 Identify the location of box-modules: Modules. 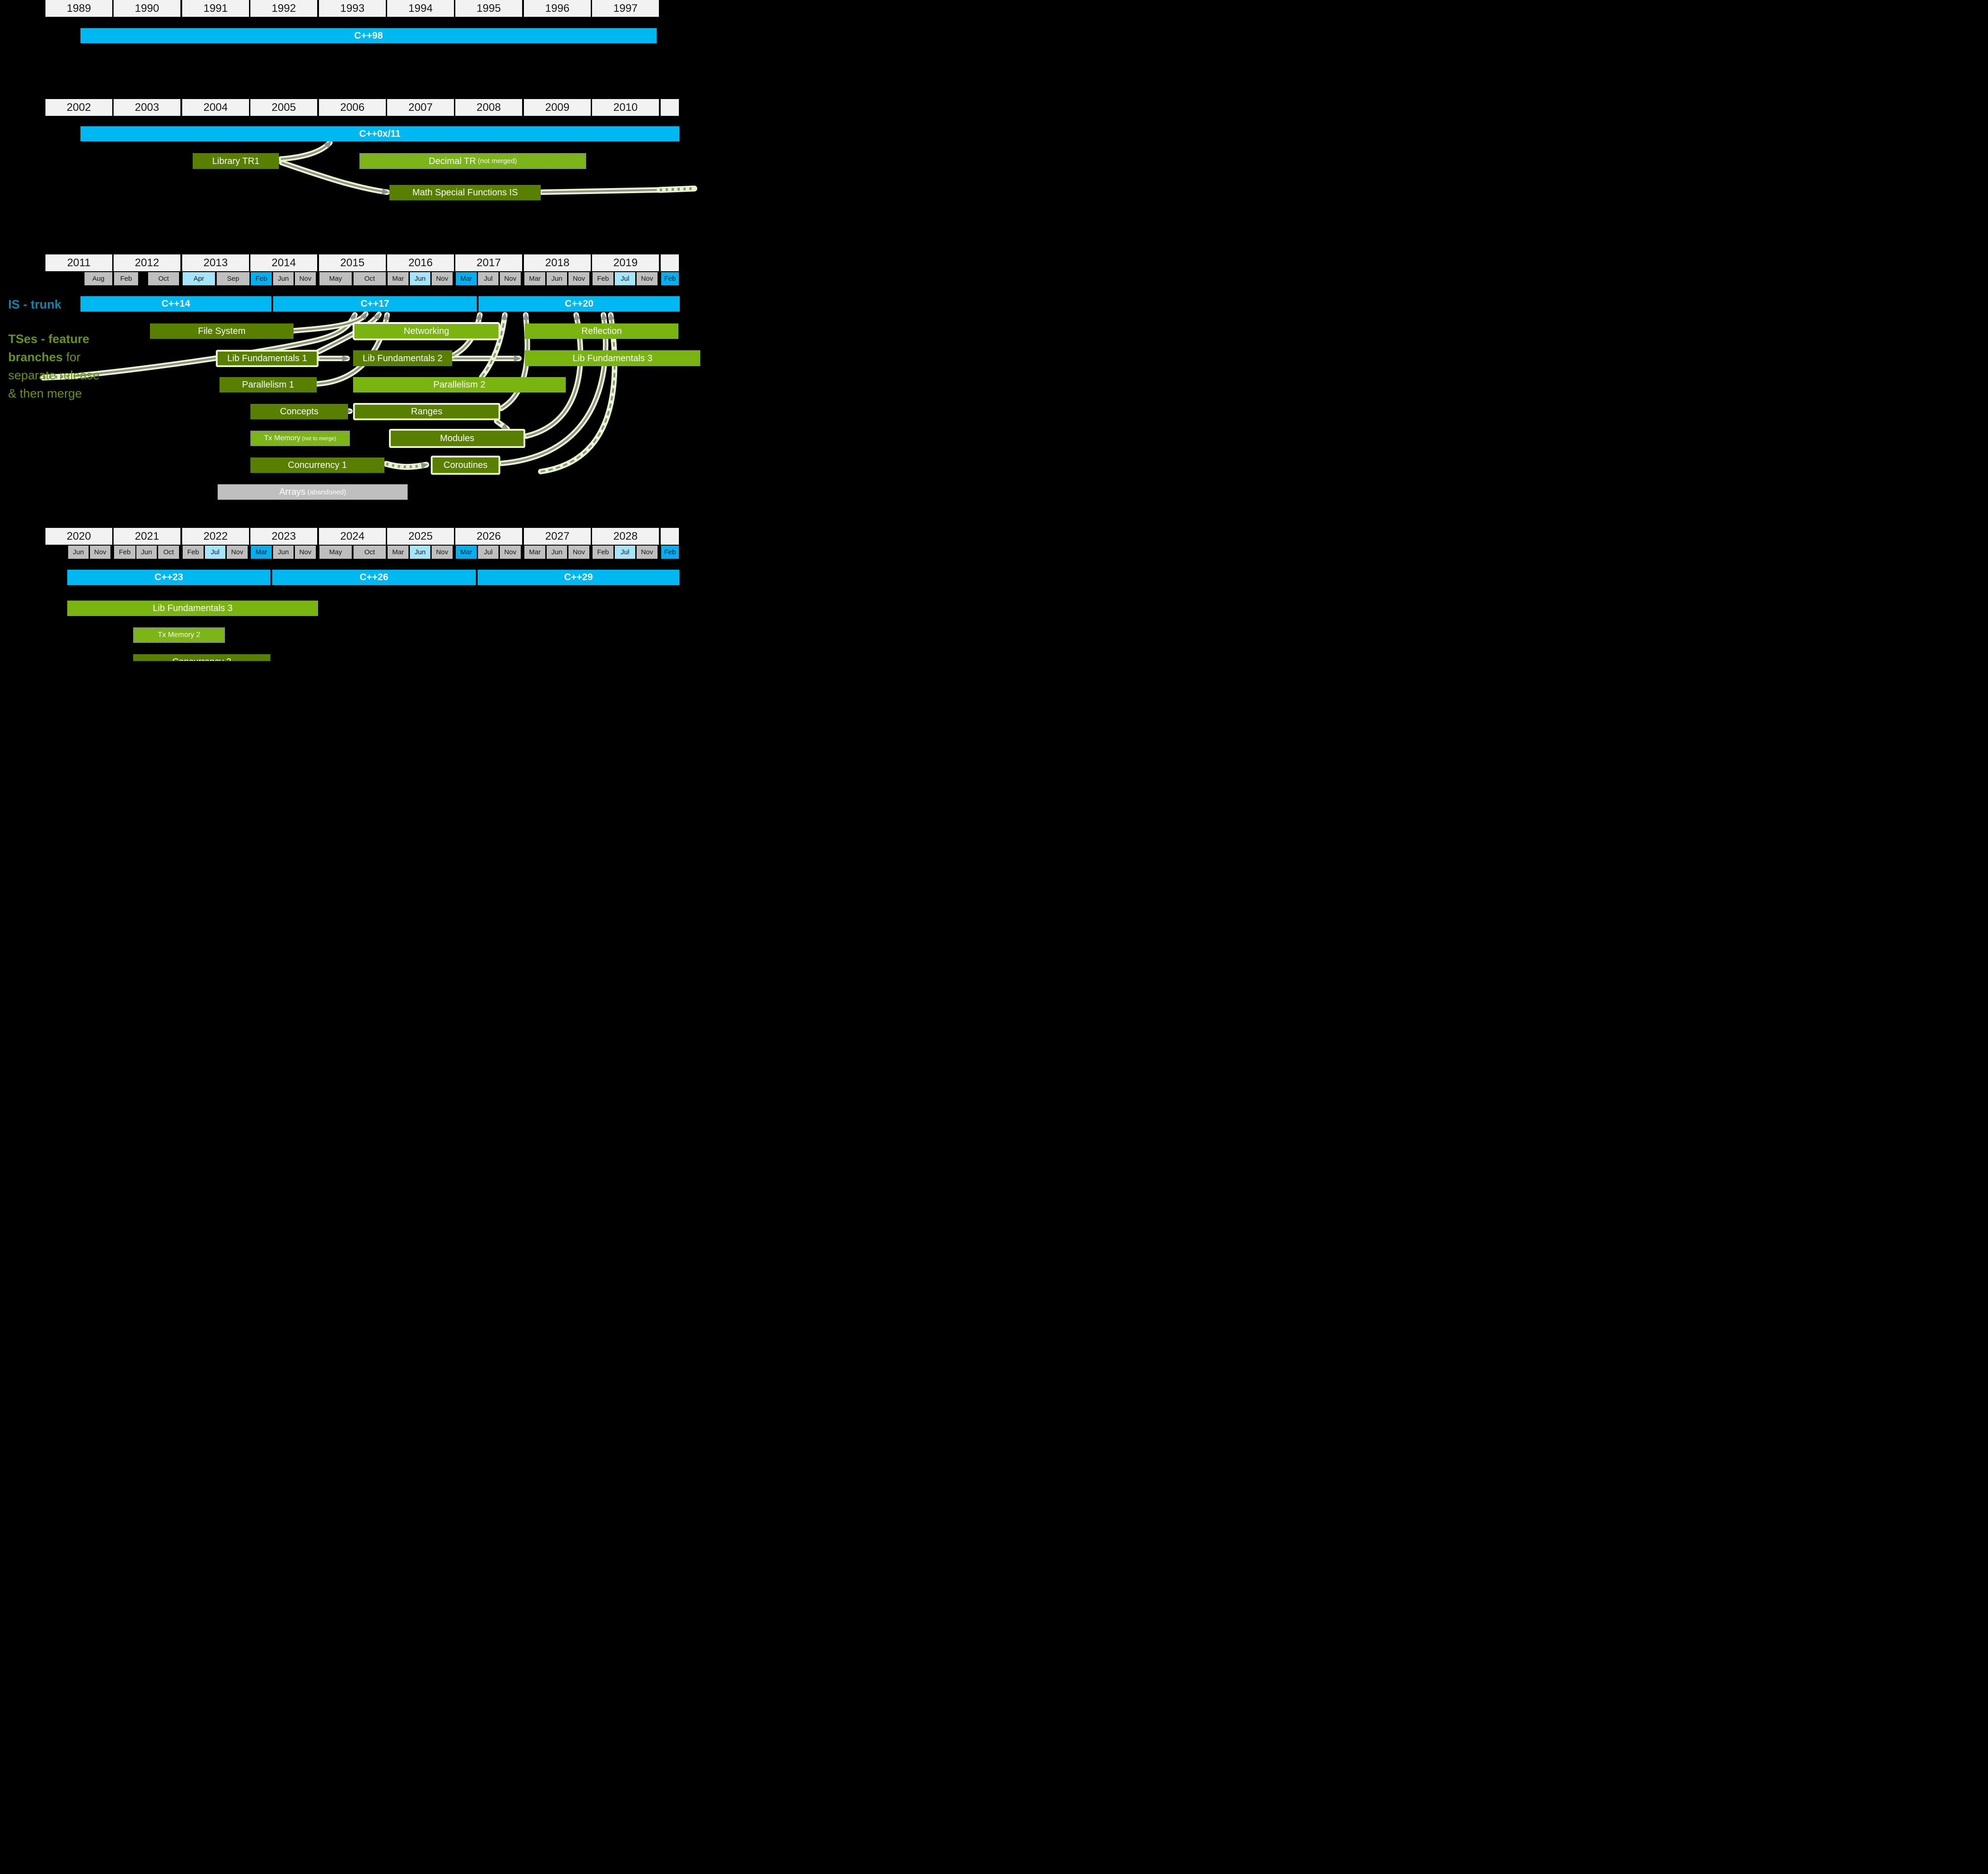
(457, 439).